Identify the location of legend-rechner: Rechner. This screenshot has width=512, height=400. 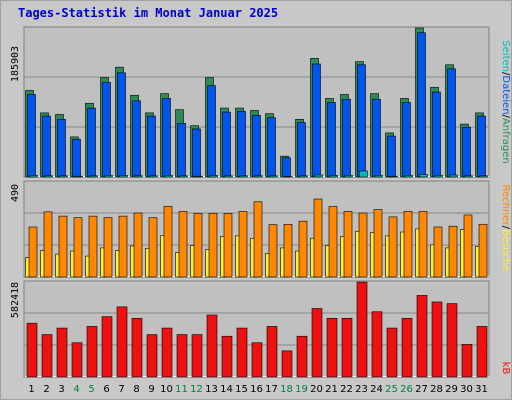
(505, 205).